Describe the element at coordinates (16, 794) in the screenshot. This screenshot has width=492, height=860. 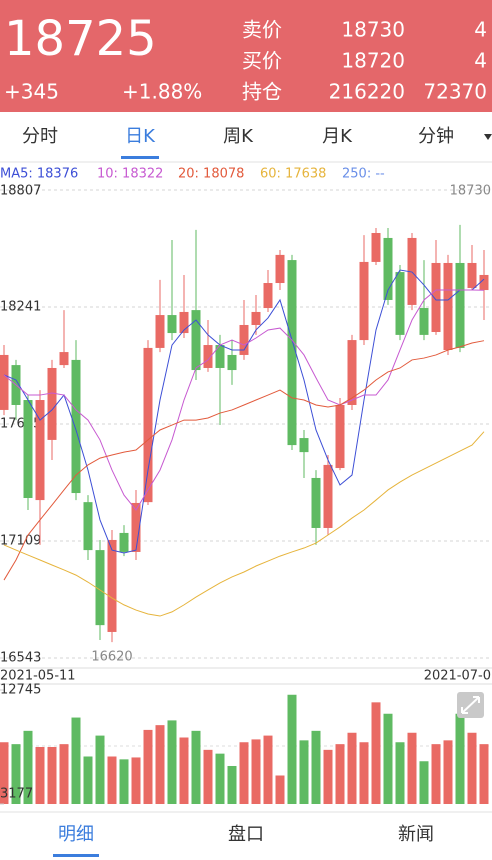
I see `y-tick-label: 3177` at that location.